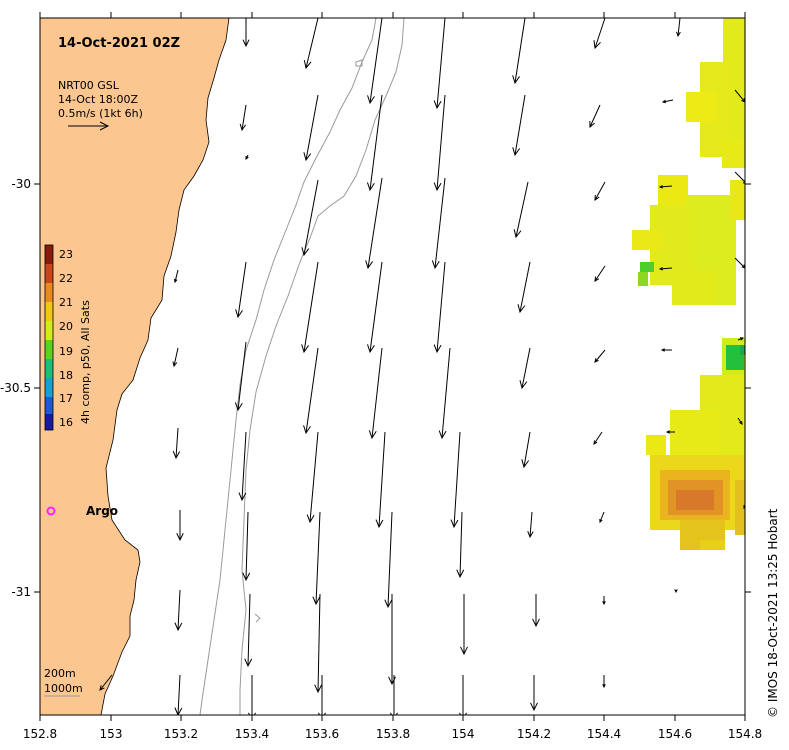  Describe the element at coordinates (675, 734) in the screenshot. I see `x-tick-label: 154.6` at that location.